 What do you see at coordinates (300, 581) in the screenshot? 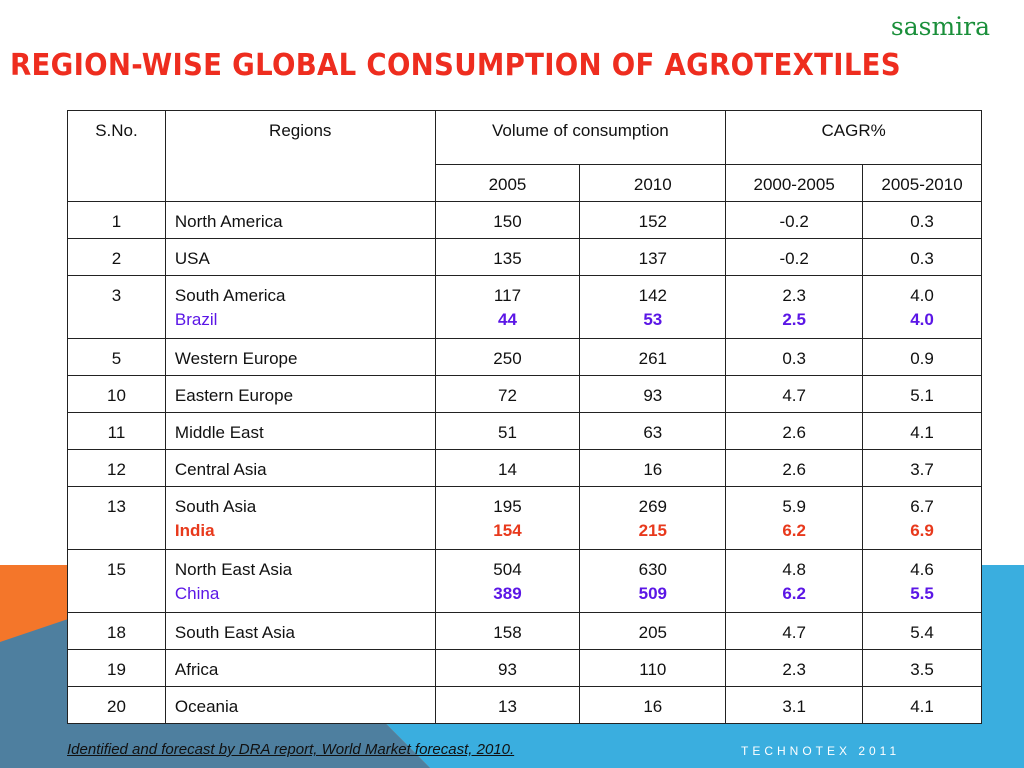
I see `cell-region: North East Asia China` at bounding box center [300, 581].